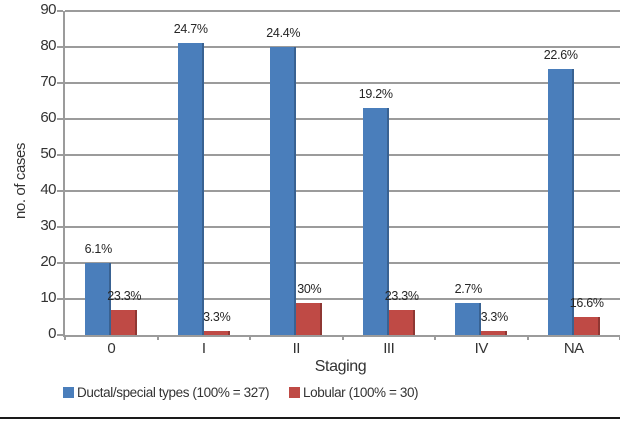  What do you see at coordinates (48, 45) in the screenshot?
I see `y-tick-label: 80` at bounding box center [48, 45].